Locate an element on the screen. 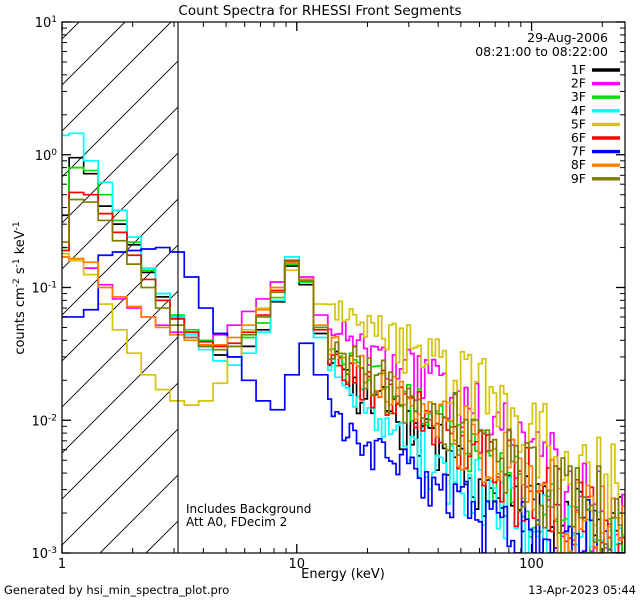 The width and height of the screenshot is (640, 600). y-tick-label: 10¹ is located at coordinates (46, 23).